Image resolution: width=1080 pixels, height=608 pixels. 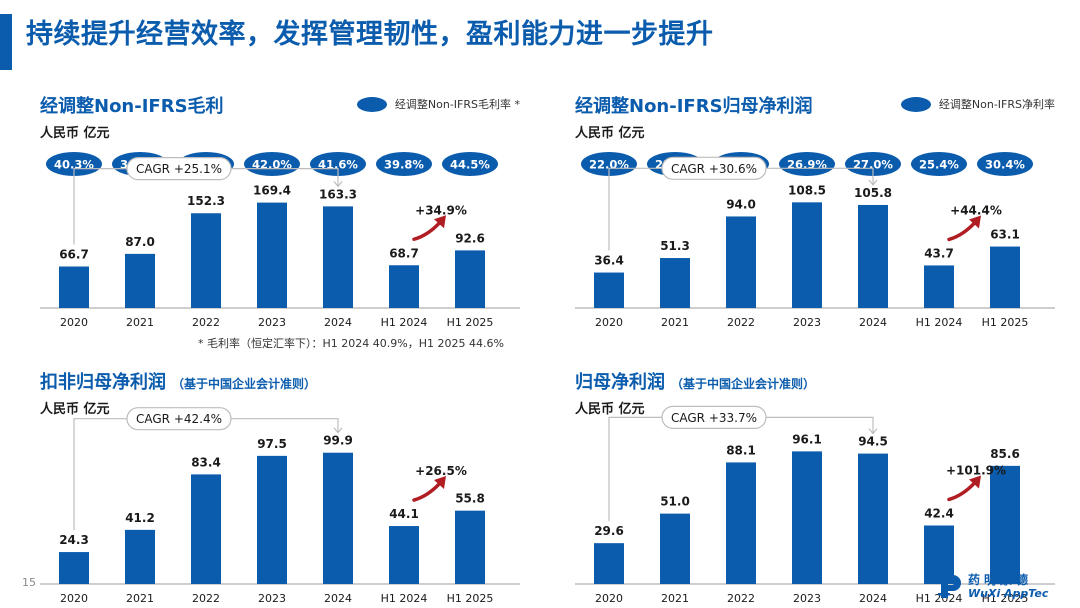 I want to click on growth-label: +26.5%, so click(x=441, y=471).